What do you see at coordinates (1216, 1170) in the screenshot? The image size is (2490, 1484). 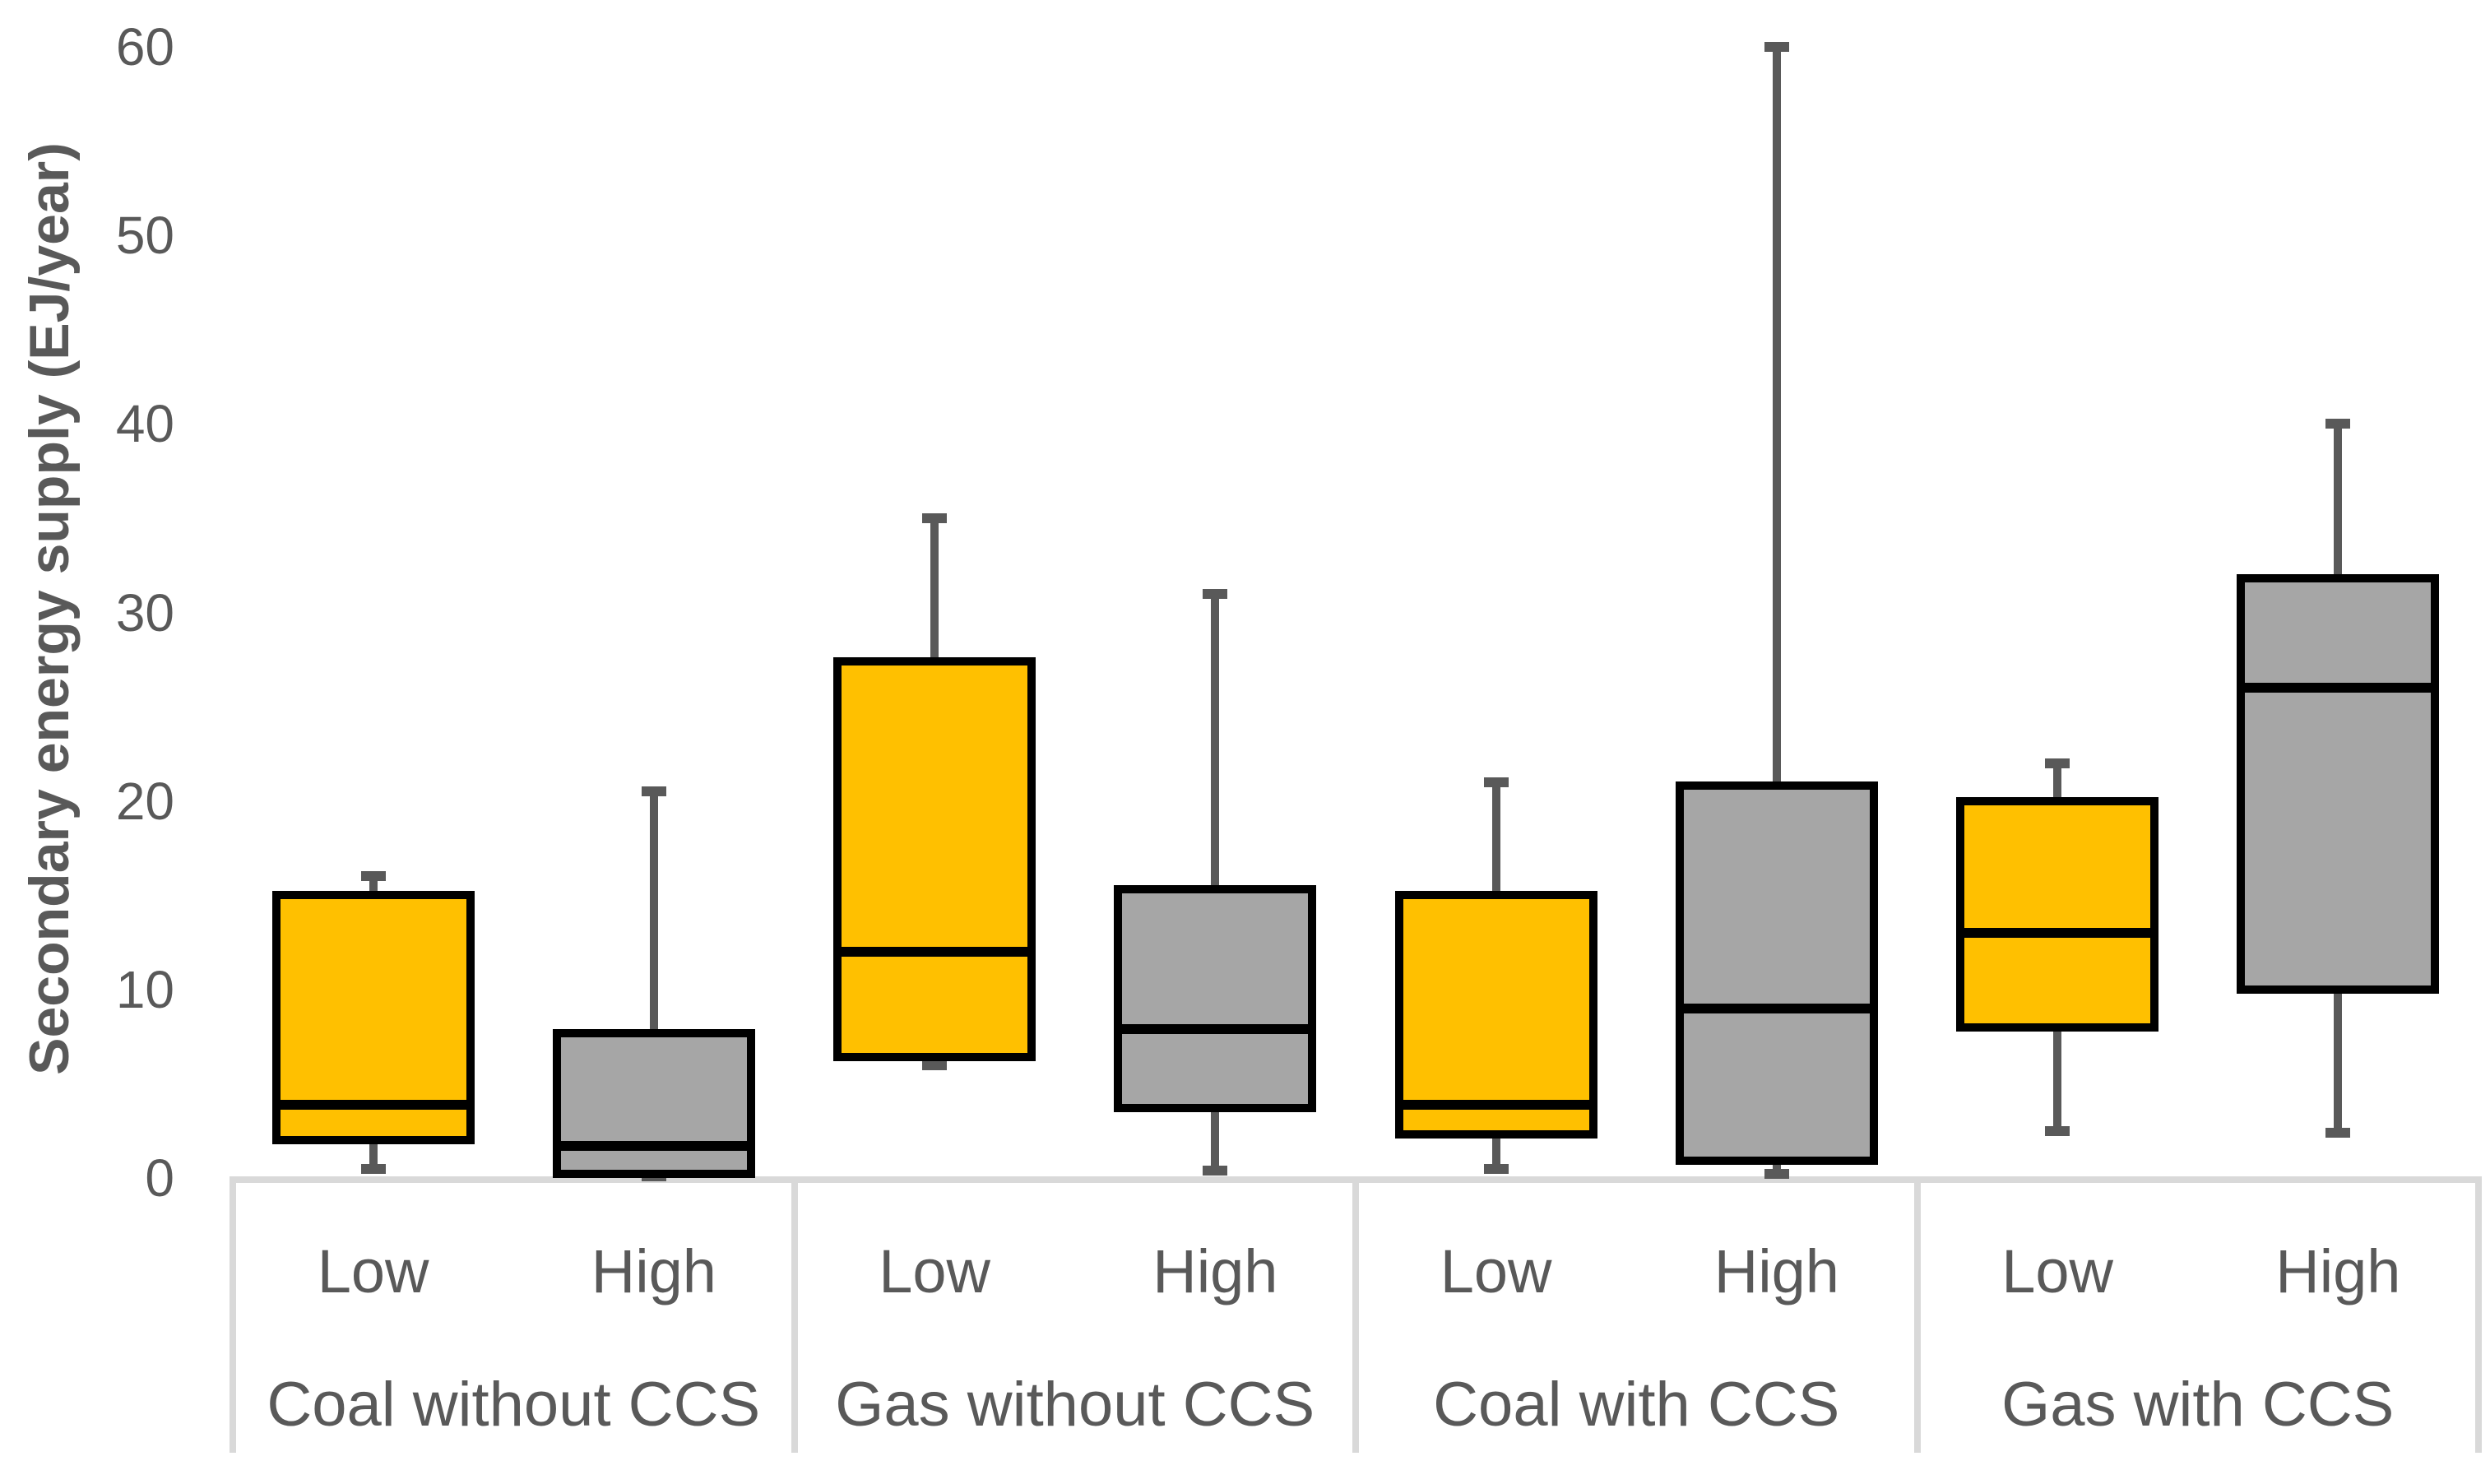 I see `whisker-cap-min-gas-without-ccs-high` at bounding box center [1216, 1170].